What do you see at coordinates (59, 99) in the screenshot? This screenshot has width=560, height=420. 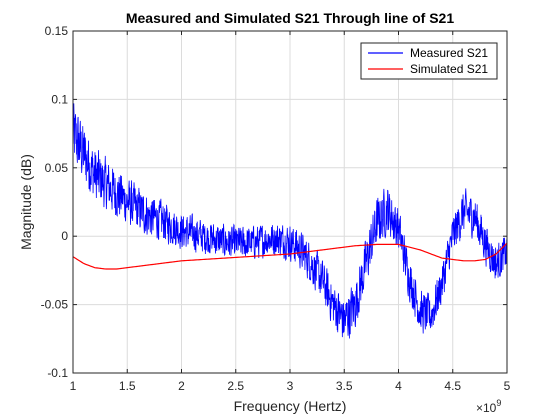 I see `y-tick-label: 0.1` at bounding box center [59, 99].